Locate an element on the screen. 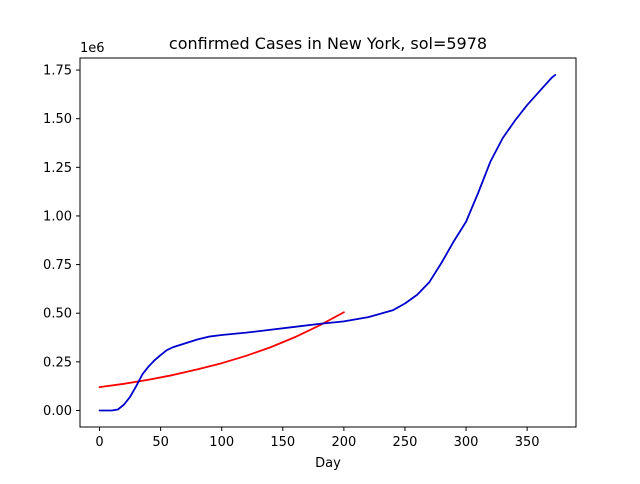 The height and width of the screenshot is (484, 640). x-tick-label: 150 is located at coordinates (282, 442).